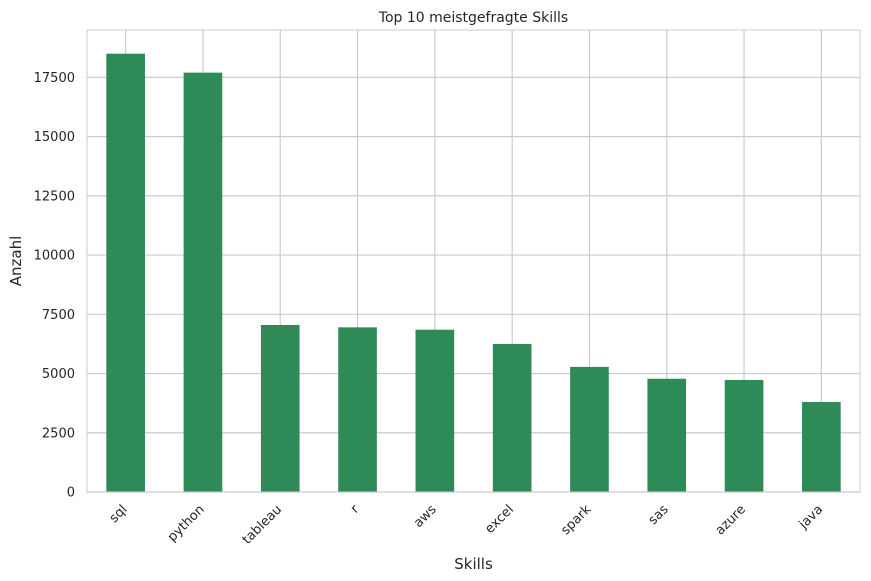 The height and width of the screenshot is (581, 871). I want to click on x-tick-label: azure, so click(731, 520).